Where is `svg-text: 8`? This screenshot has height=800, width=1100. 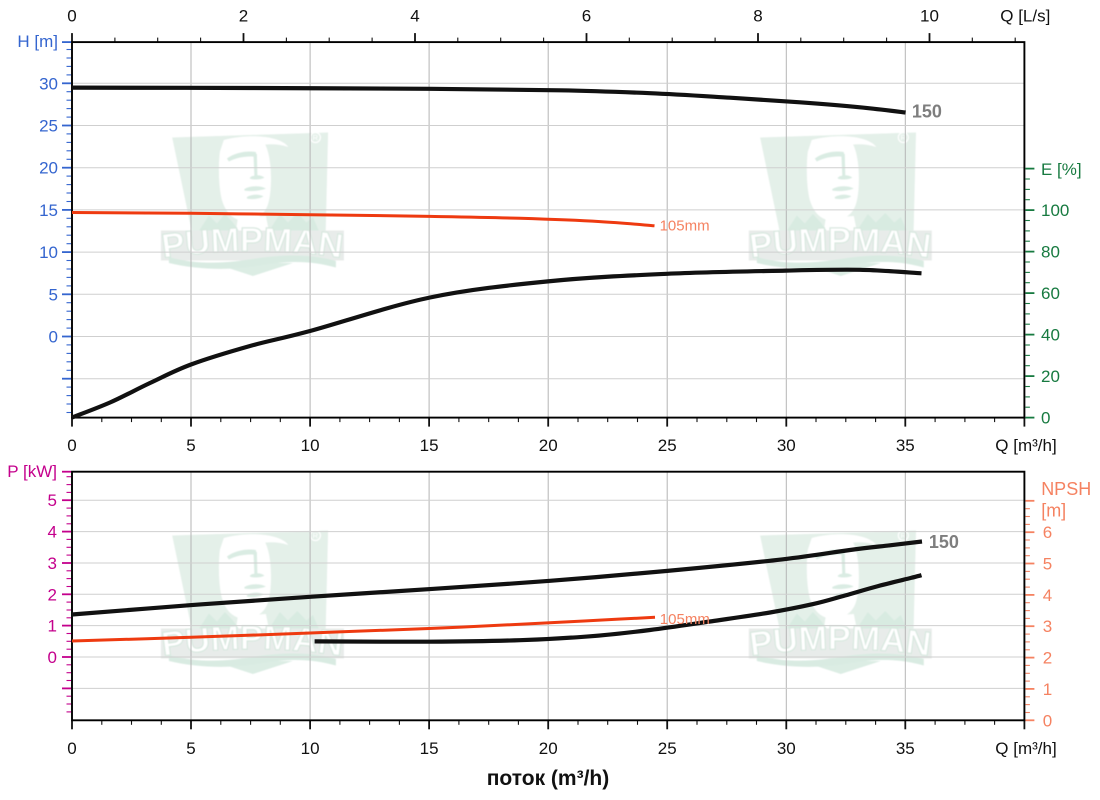
svg-text: 8 is located at coordinates (757, 16).